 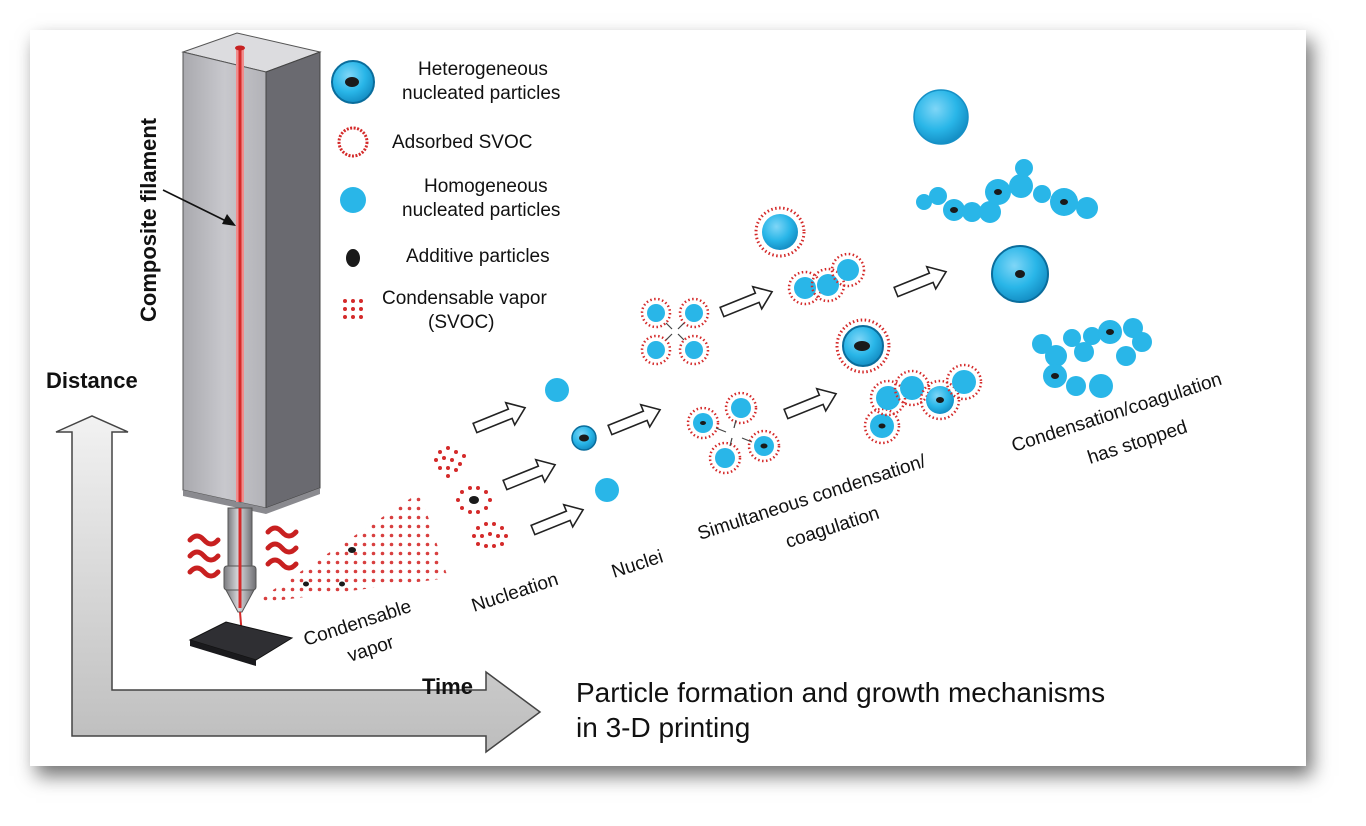 What do you see at coordinates (240, 273) in the screenshot?
I see `filament-line` at bounding box center [240, 273].